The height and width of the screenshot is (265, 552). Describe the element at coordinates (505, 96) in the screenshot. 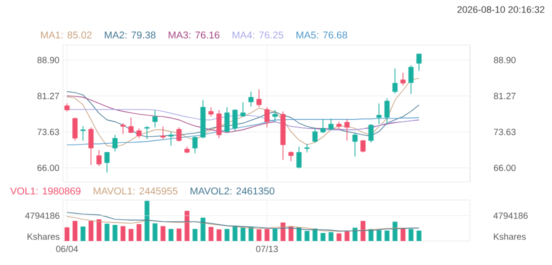

I see `y2-tick-label: 81.27` at that location.